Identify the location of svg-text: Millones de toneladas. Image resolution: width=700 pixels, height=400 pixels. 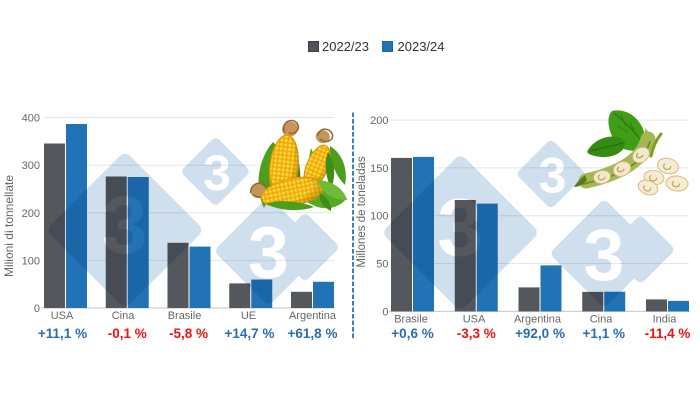
(362, 211).